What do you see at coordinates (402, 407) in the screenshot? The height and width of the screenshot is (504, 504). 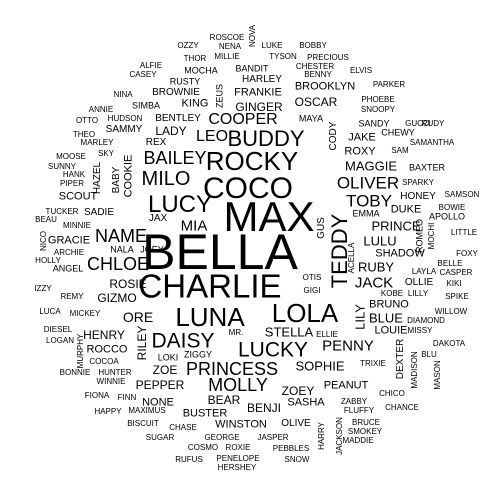 I see `word-chance: CHANCE` at bounding box center [402, 407].